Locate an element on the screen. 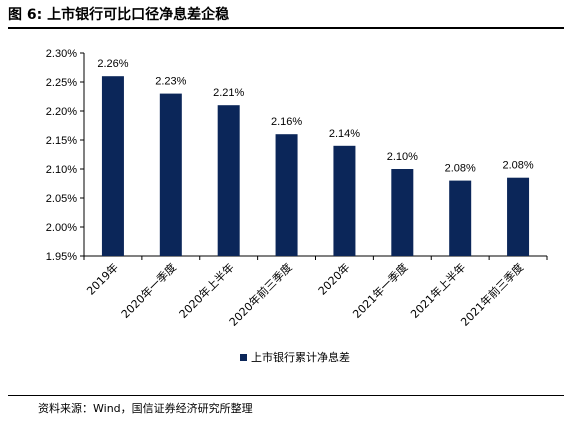 The width and height of the screenshot is (572, 430). x-tick-label: 2020年一季度 is located at coordinates (148, 290).